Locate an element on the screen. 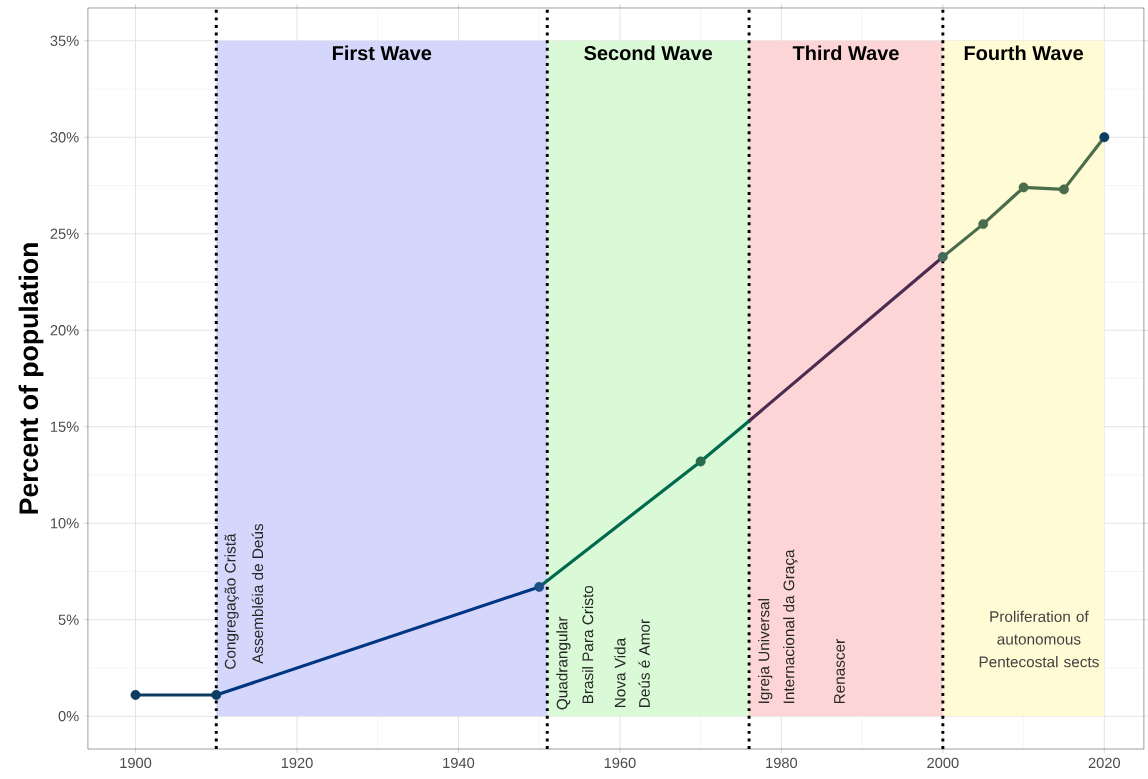 Image resolution: width=1148 pixels, height=779 pixels. x-tick-label: 1920 is located at coordinates (297, 763).